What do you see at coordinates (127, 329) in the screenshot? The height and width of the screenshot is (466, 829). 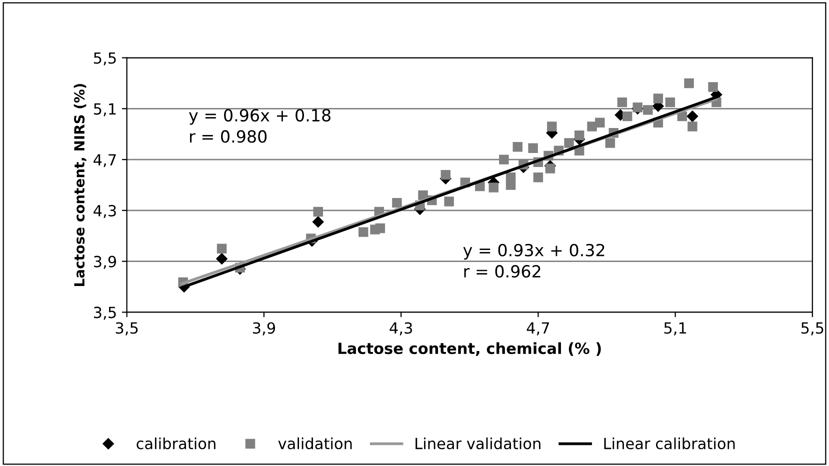 I see `x-tick-label: 3,5` at bounding box center [127, 329].